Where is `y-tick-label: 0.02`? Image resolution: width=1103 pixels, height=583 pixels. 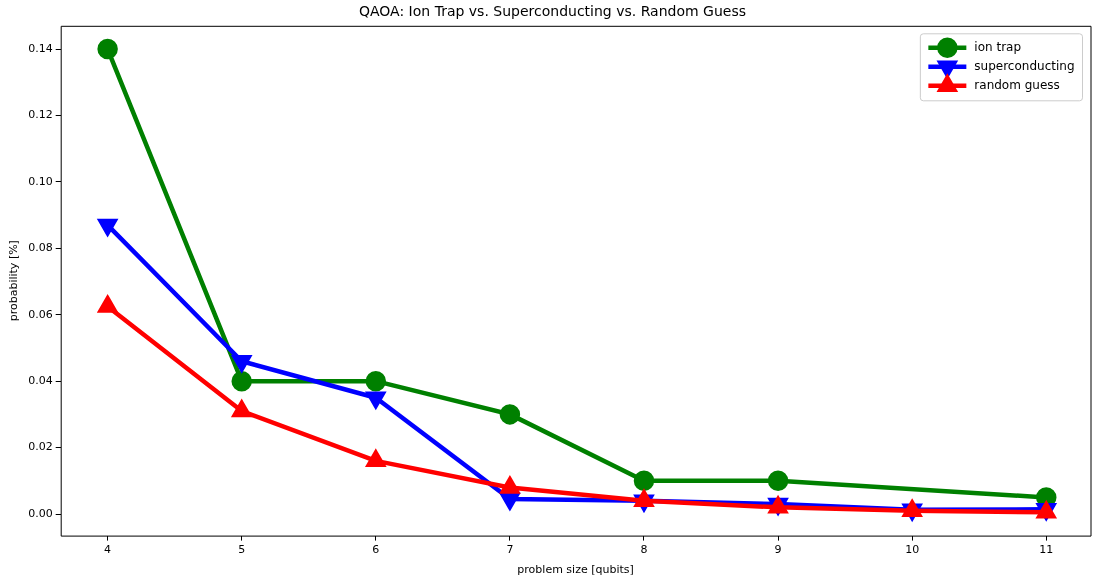
y-tick-label: 0.02 is located at coordinates (40, 447).